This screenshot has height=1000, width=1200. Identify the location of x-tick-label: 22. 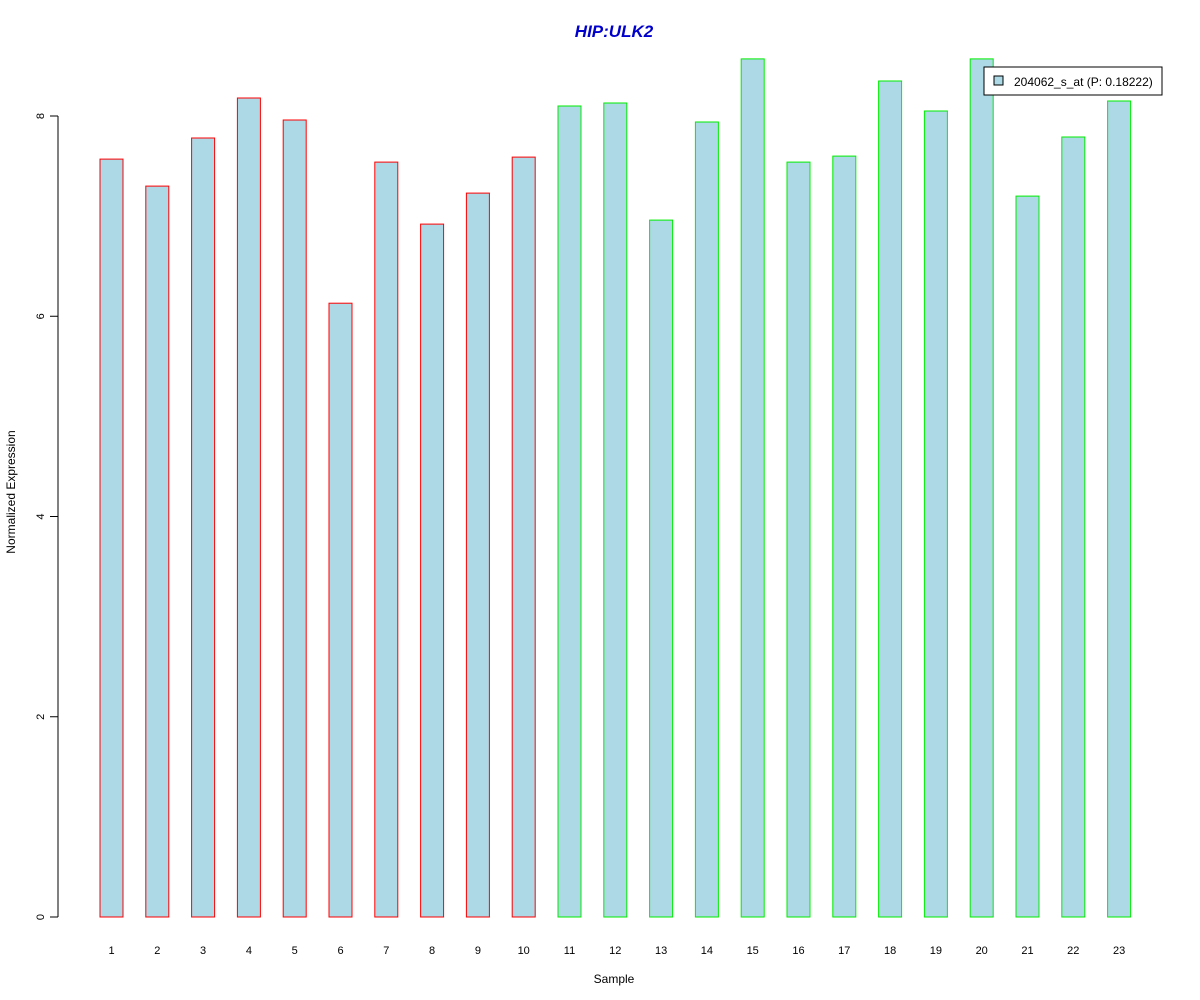
(1073, 951).